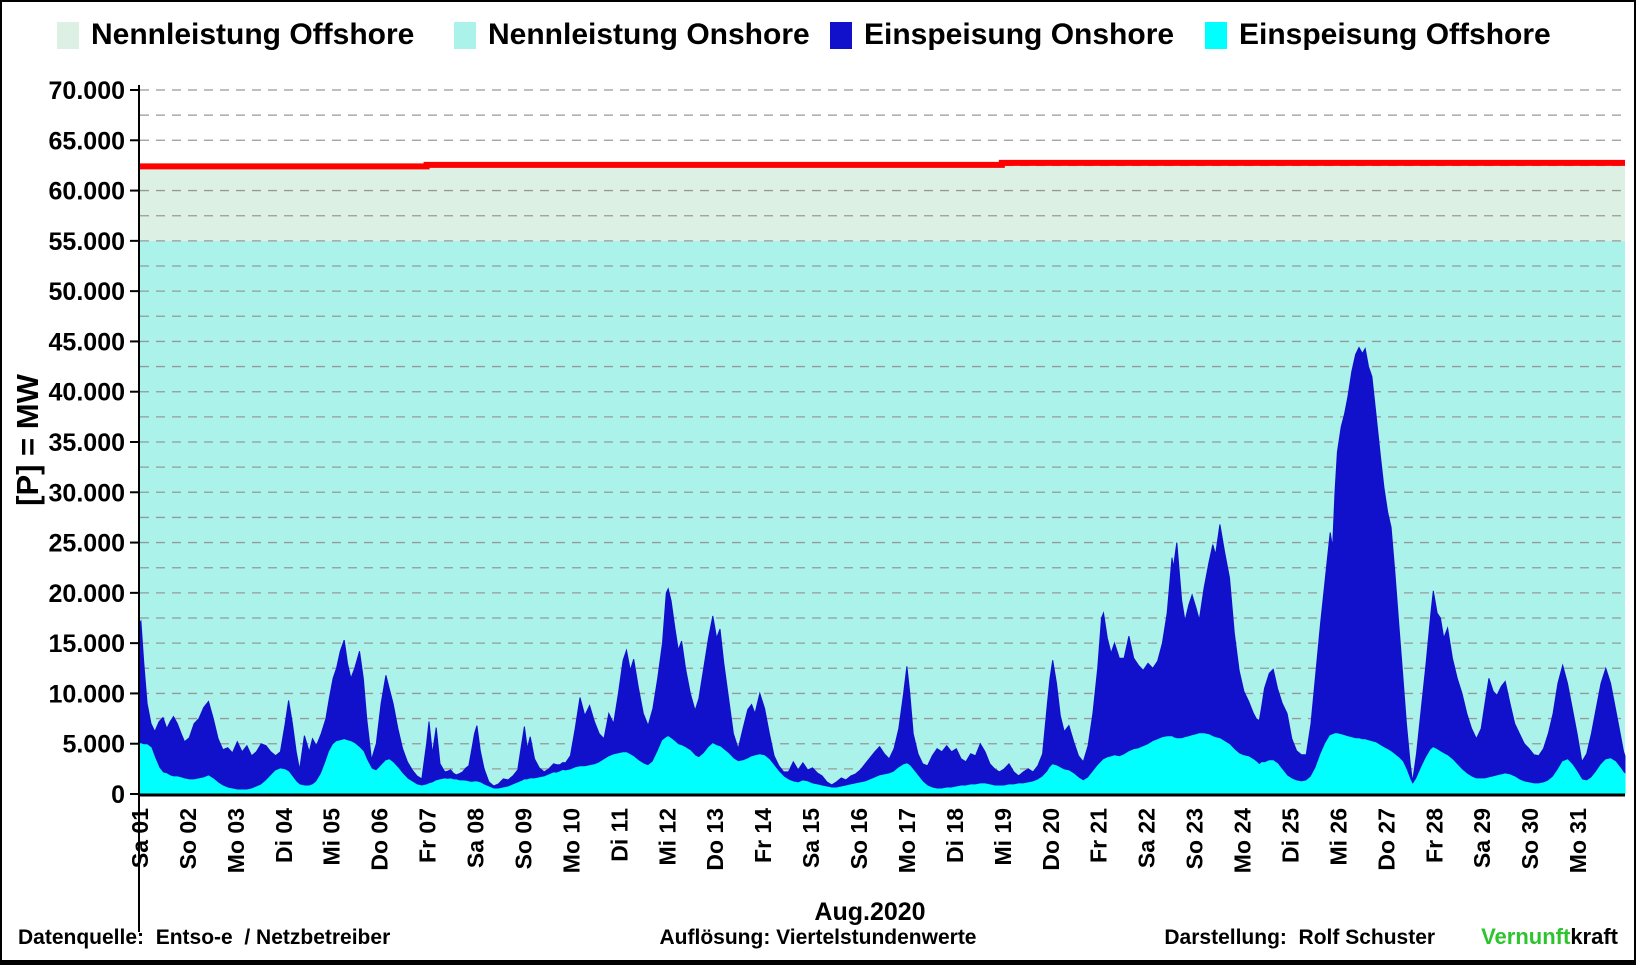 This screenshot has height=965, width=1636. Describe the element at coordinates (1594, 936) in the screenshot. I see `brand-black-part: kraft` at that location.